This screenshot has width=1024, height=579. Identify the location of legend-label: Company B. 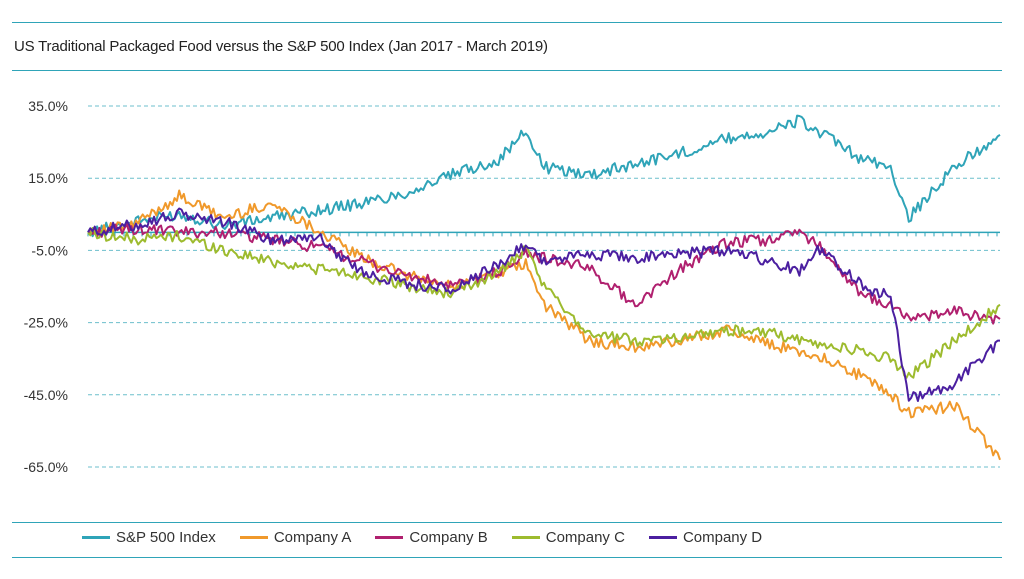
(448, 537).